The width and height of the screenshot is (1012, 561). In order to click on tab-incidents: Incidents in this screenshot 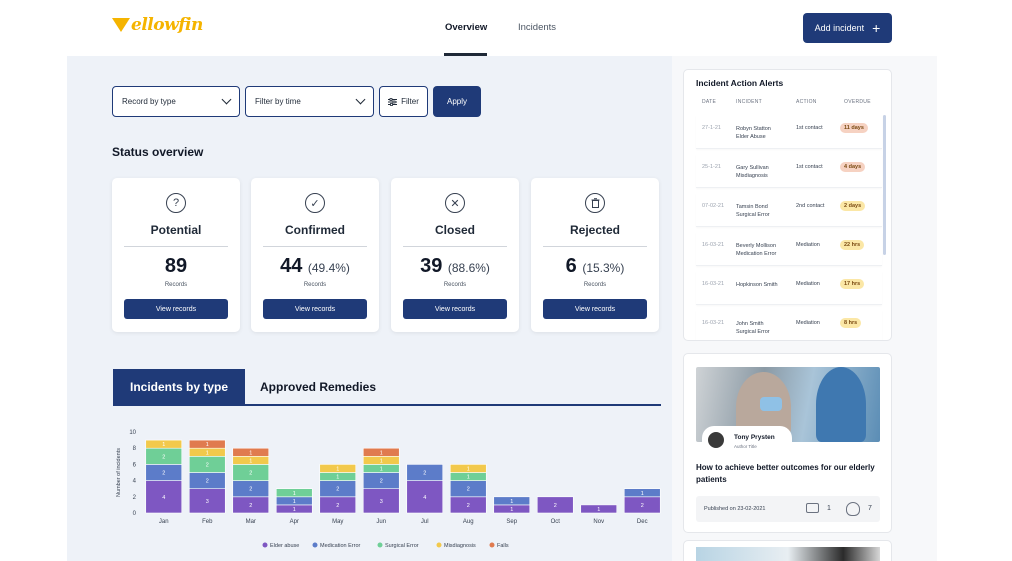, I will do `click(537, 27)`.